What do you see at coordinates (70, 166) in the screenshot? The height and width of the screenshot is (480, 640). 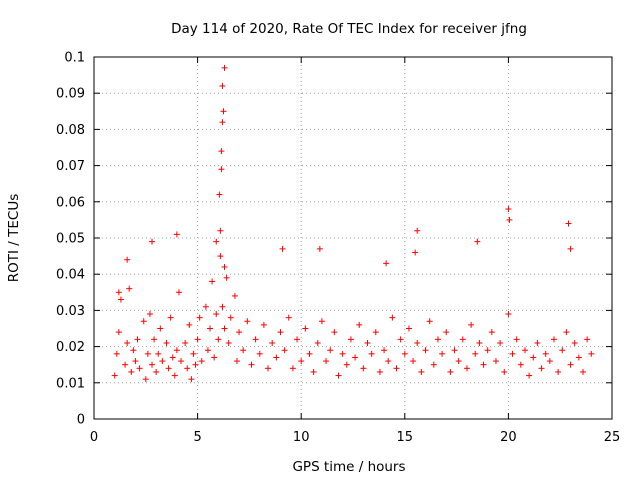 I see `y-tick-label: 0.07` at bounding box center [70, 166].